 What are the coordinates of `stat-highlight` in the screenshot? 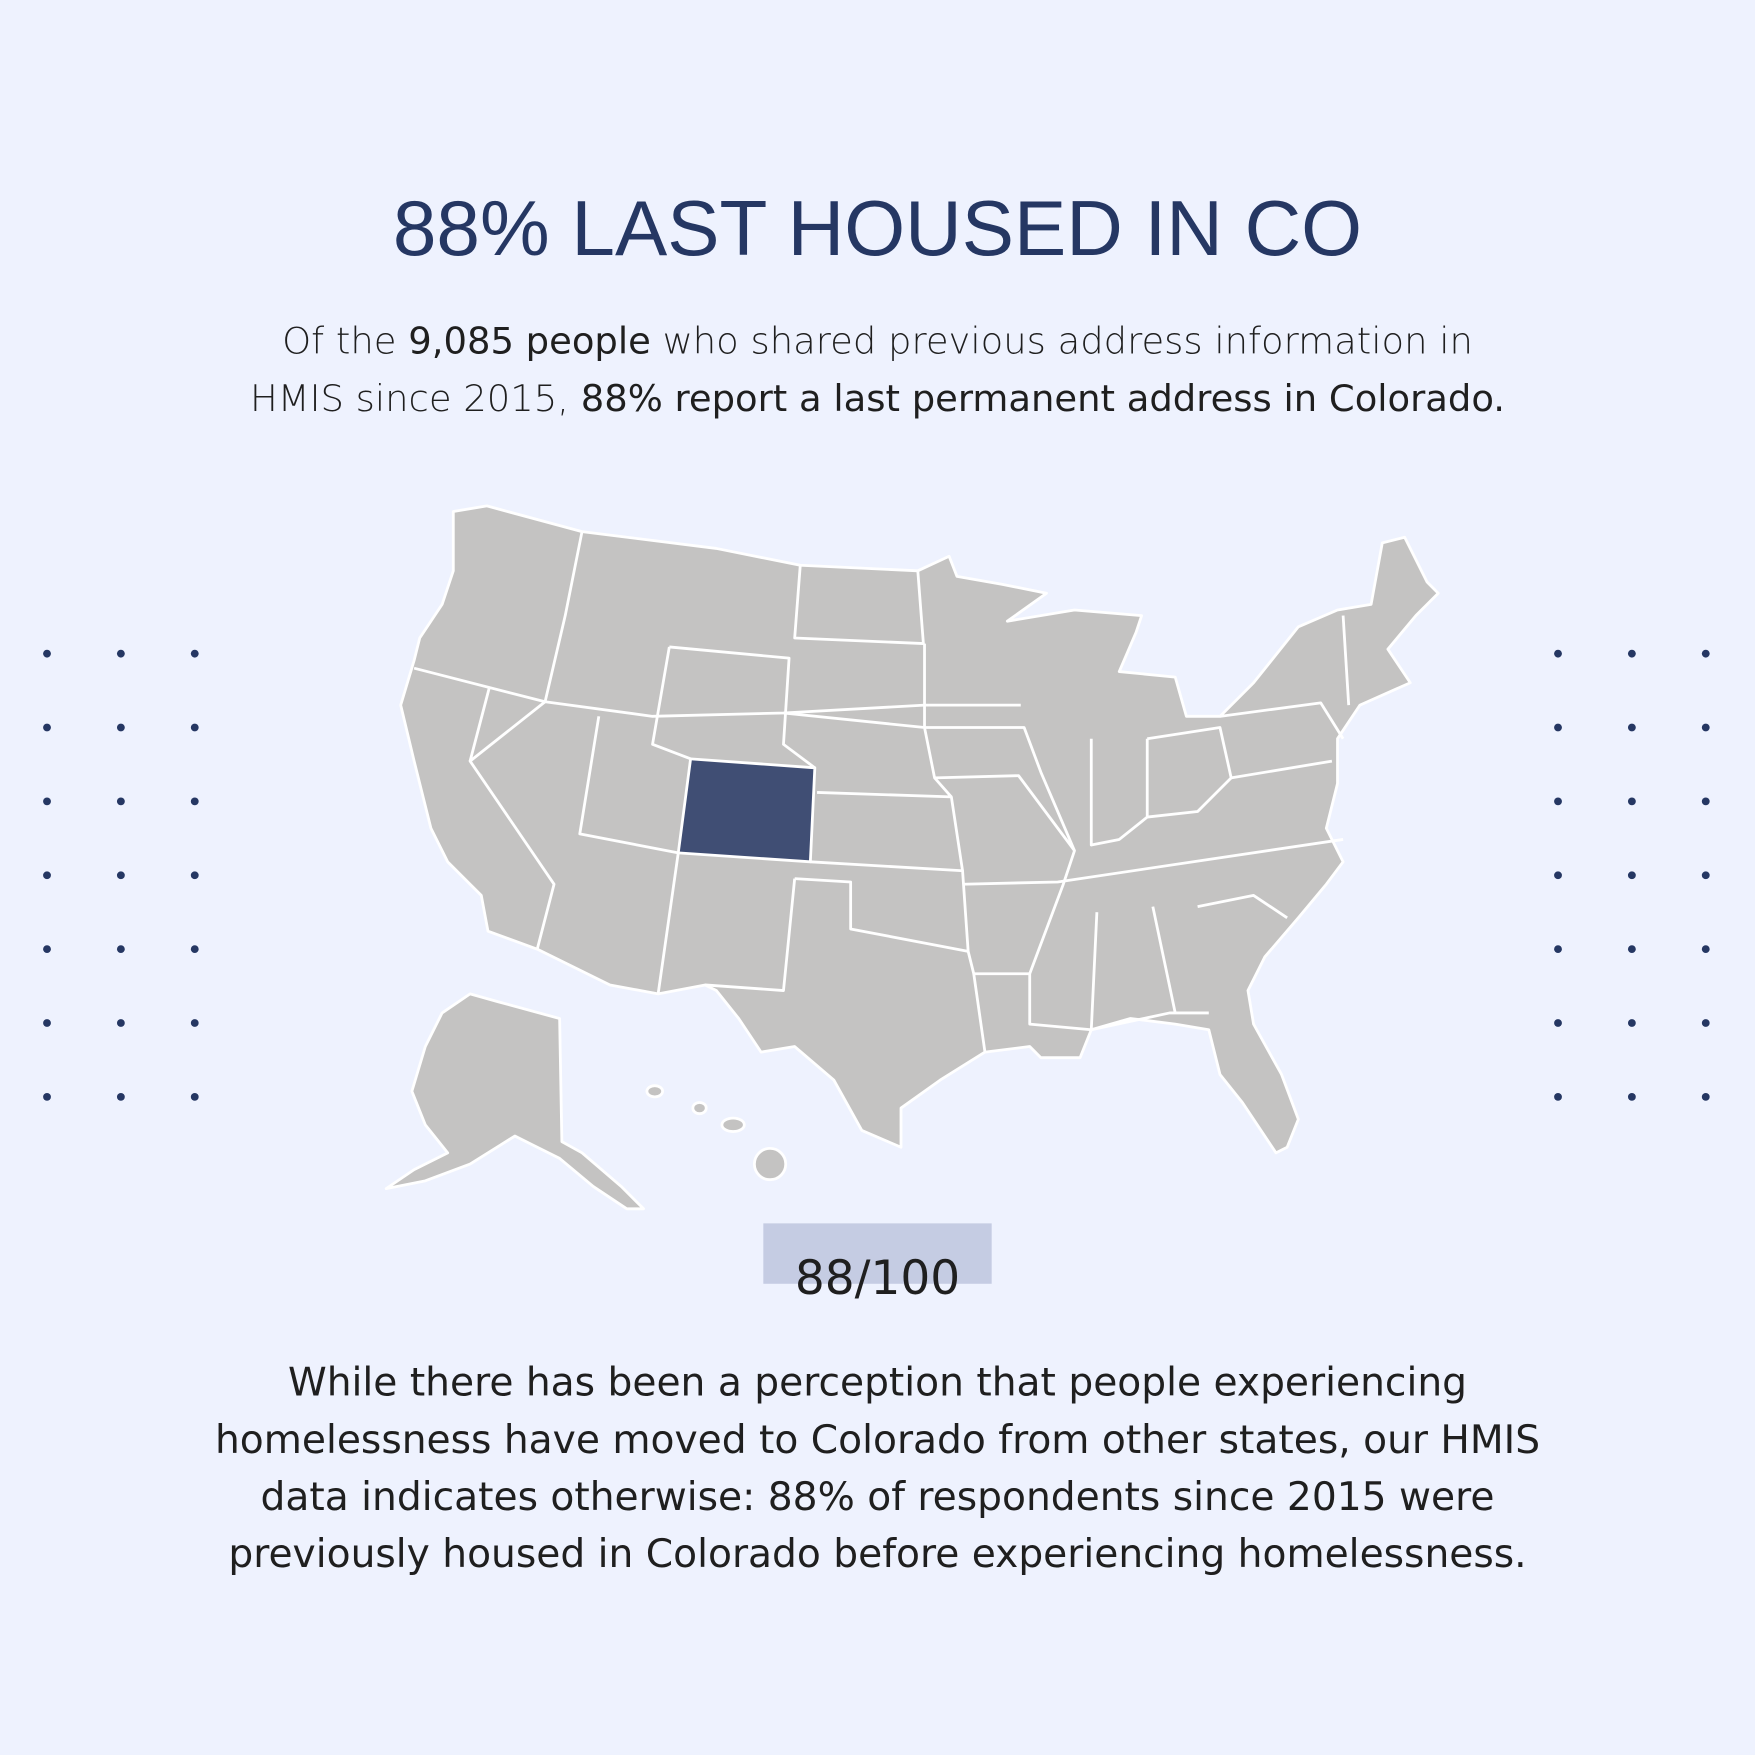 It's located at (877, 1253).